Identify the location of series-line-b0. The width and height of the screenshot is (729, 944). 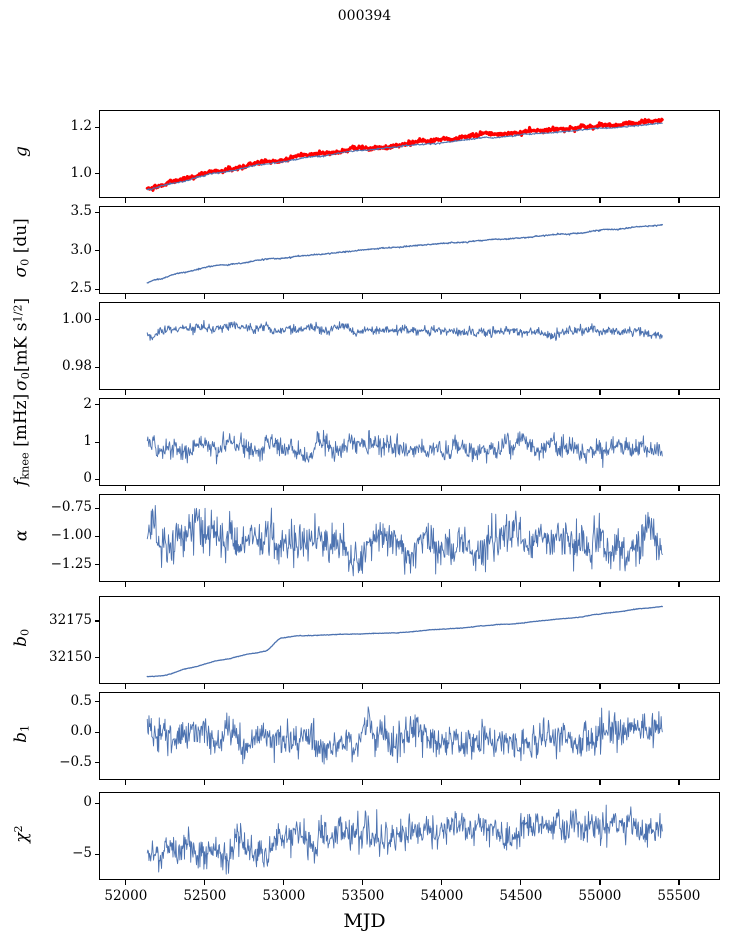
(404, 641).